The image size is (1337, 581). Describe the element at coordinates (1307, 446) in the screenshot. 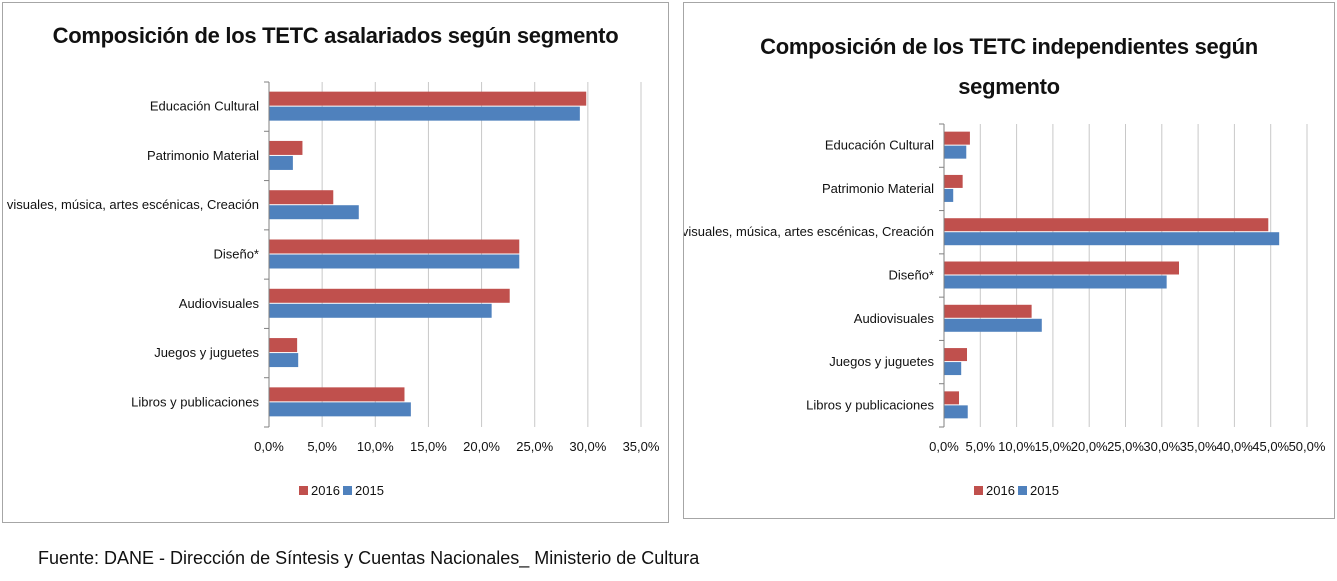

I see `x-tick-label: 50,0%` at that location.